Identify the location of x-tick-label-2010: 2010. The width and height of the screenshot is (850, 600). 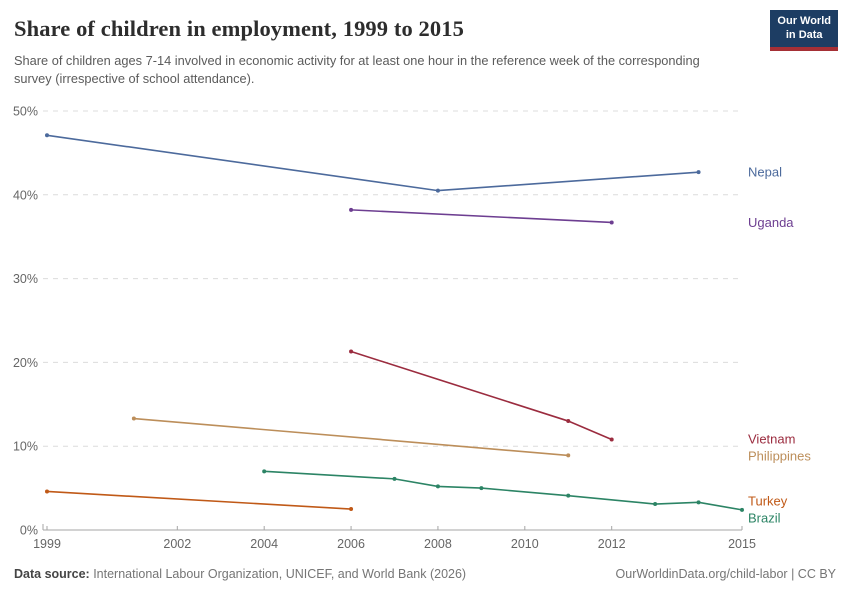
(525, 544).